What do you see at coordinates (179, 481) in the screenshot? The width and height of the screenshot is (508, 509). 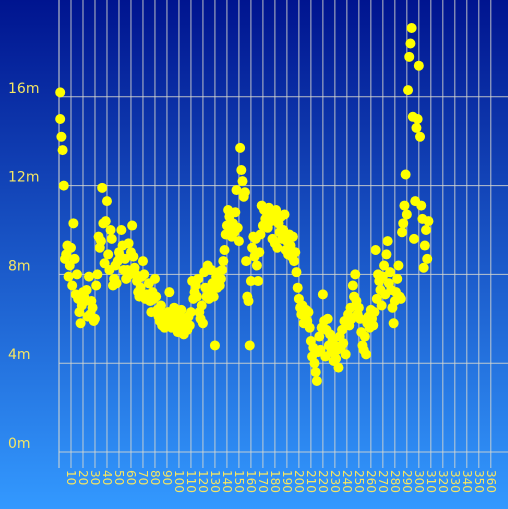 I see `x-tick-label: 100` at bounding box center [179, 481].